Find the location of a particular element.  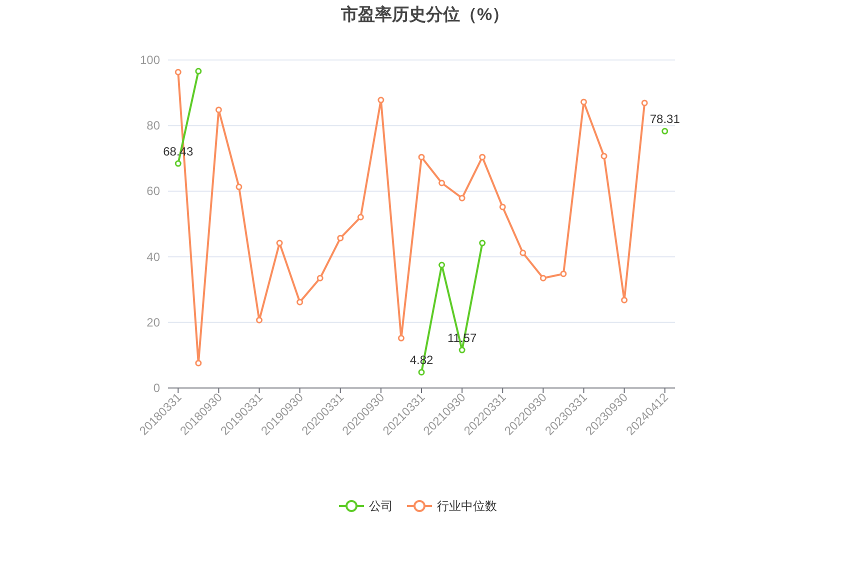

y-tick-label: 40 is located at coordinates (153, 257).